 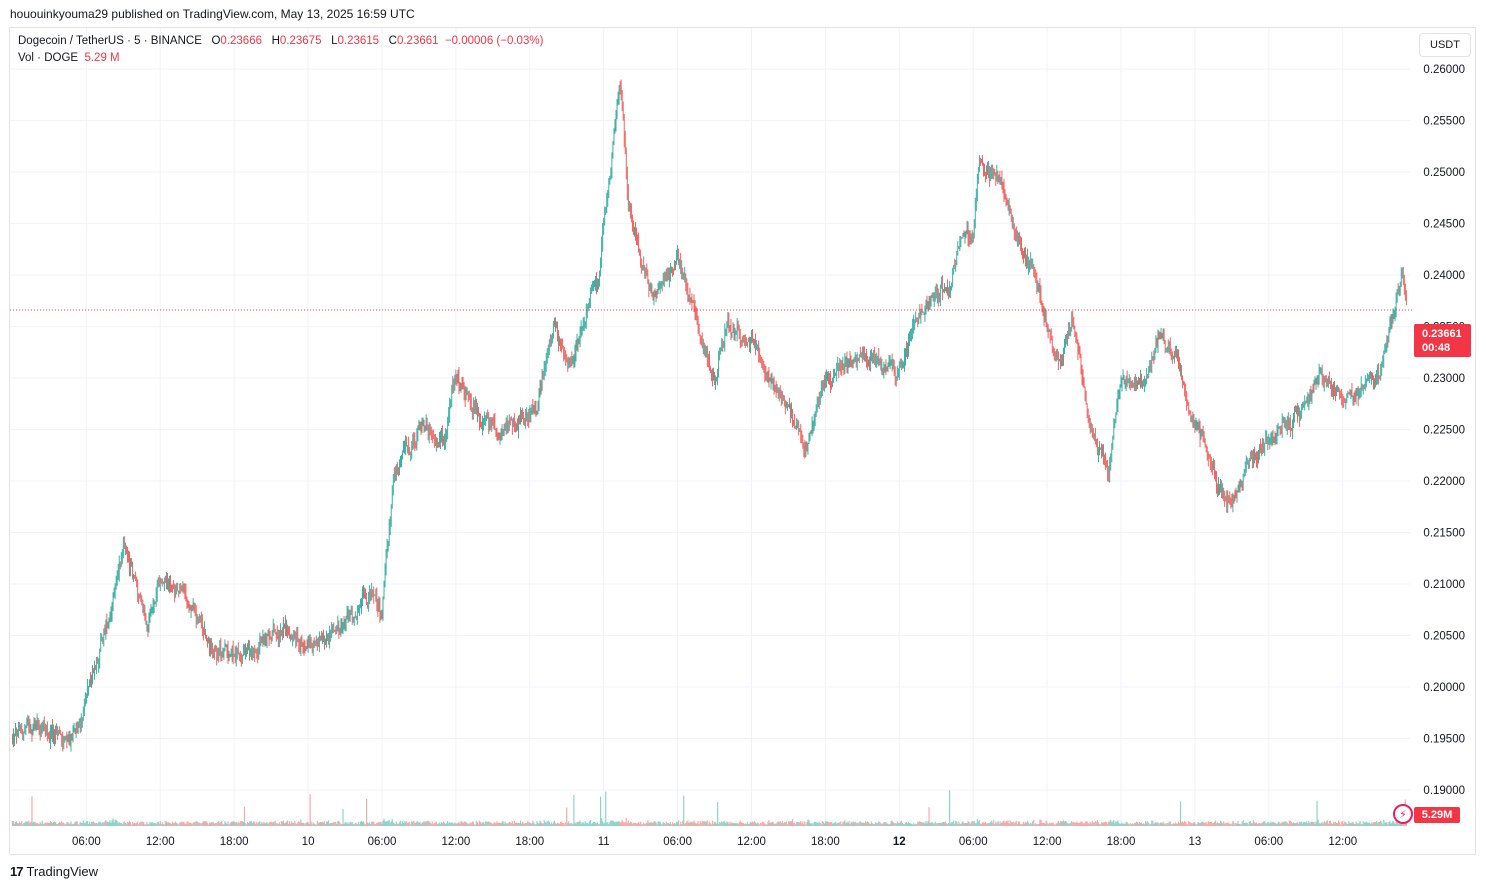 What do you see at coordinates (1195, 842) in the screenshot?
I see `x-tick-label: 13` at bounding box center [1195, 842].